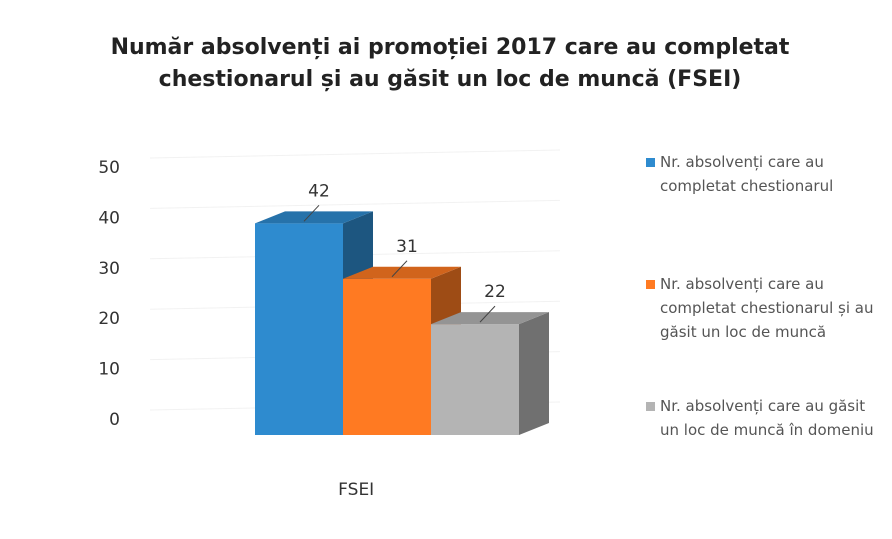  I want to click on y-tick-label: 10, so click(109, 370).